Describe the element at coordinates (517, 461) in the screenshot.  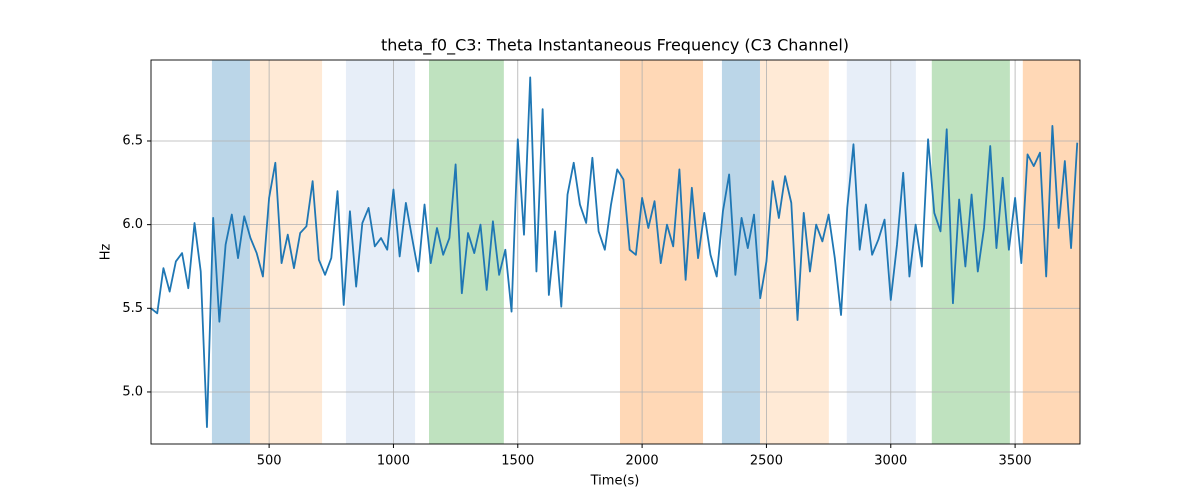
I see `x-tick-label: 1500` at that location.